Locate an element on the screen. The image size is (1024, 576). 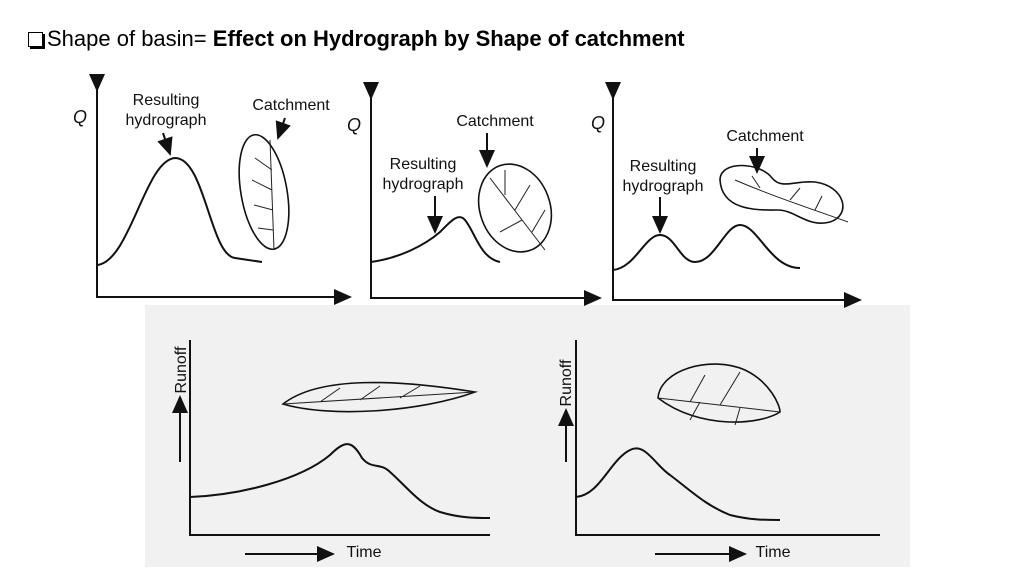
header-prefix: Shape of basin= is located at coordinates (127, 38).